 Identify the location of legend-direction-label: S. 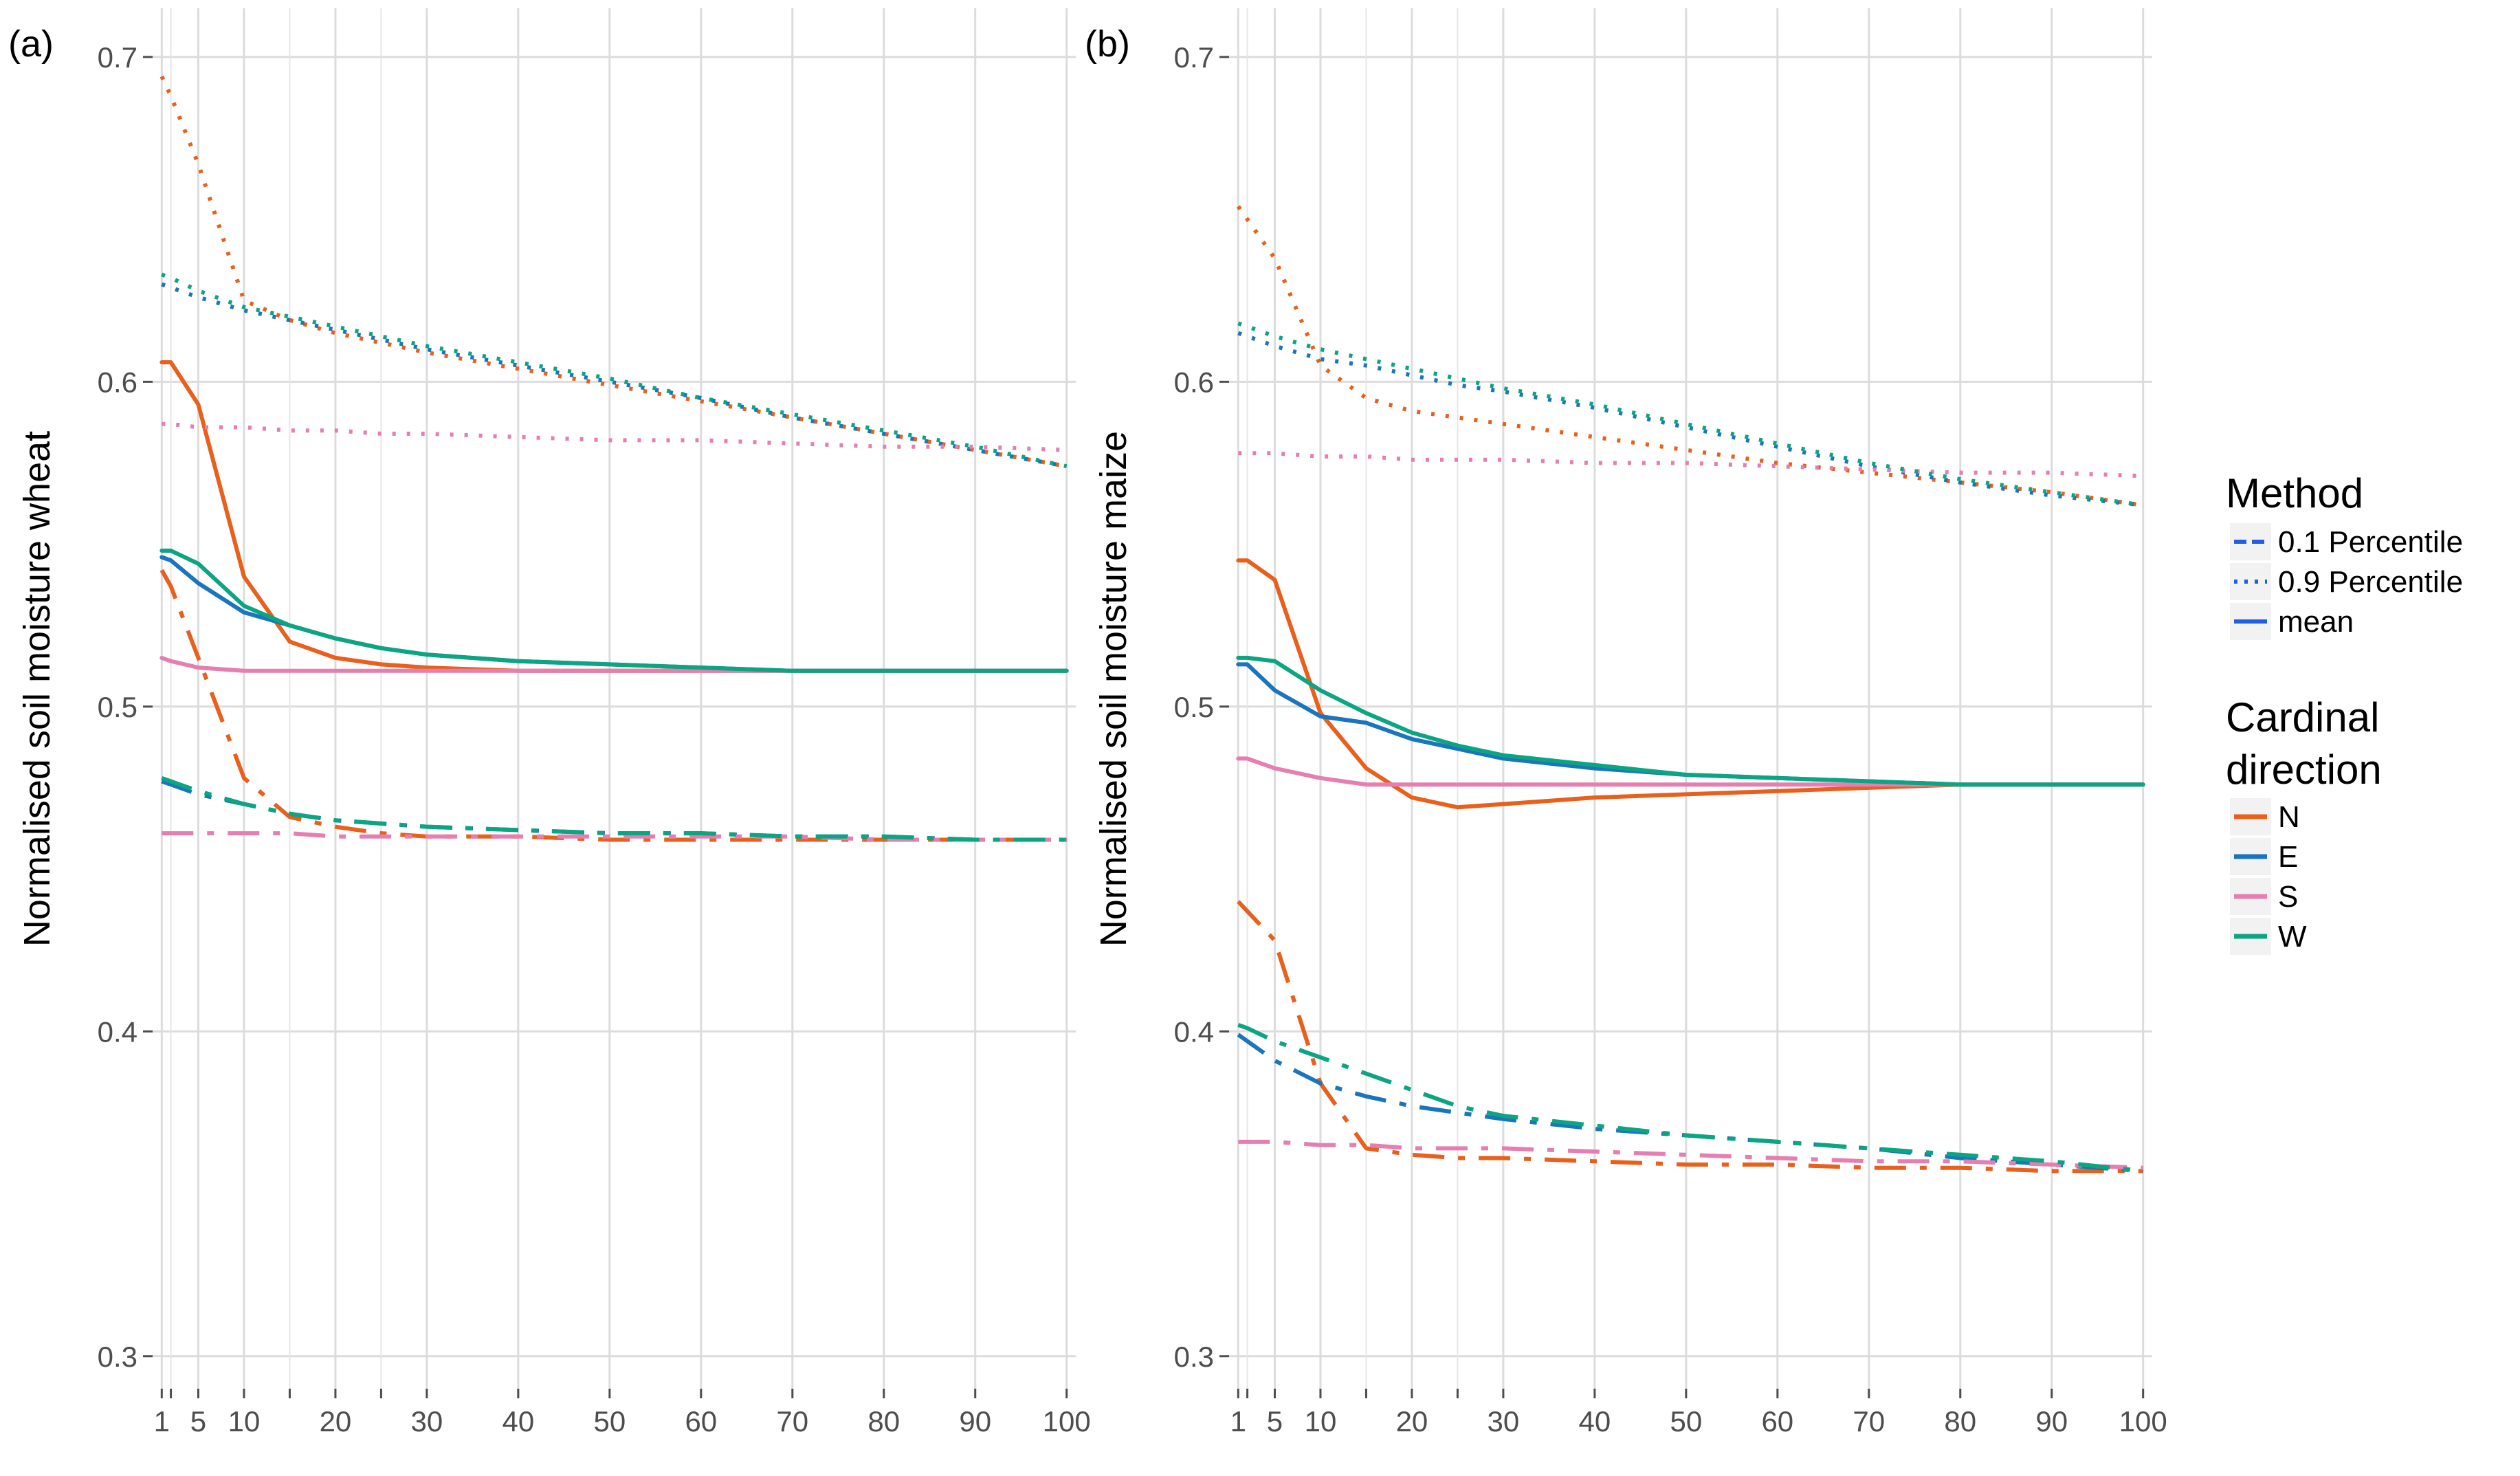
(2288, 897).